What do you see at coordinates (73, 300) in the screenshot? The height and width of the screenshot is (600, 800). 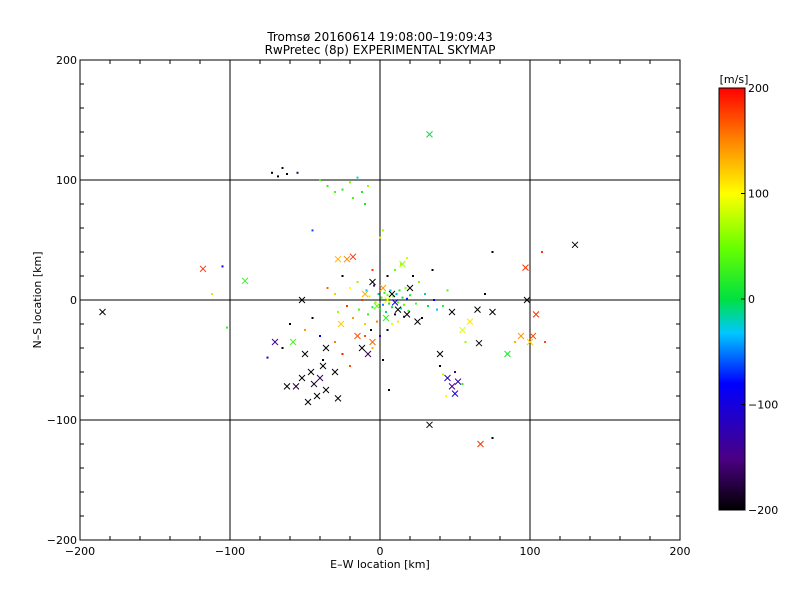 I see `y-tick-label: 0` at bounding box center [73, 300].